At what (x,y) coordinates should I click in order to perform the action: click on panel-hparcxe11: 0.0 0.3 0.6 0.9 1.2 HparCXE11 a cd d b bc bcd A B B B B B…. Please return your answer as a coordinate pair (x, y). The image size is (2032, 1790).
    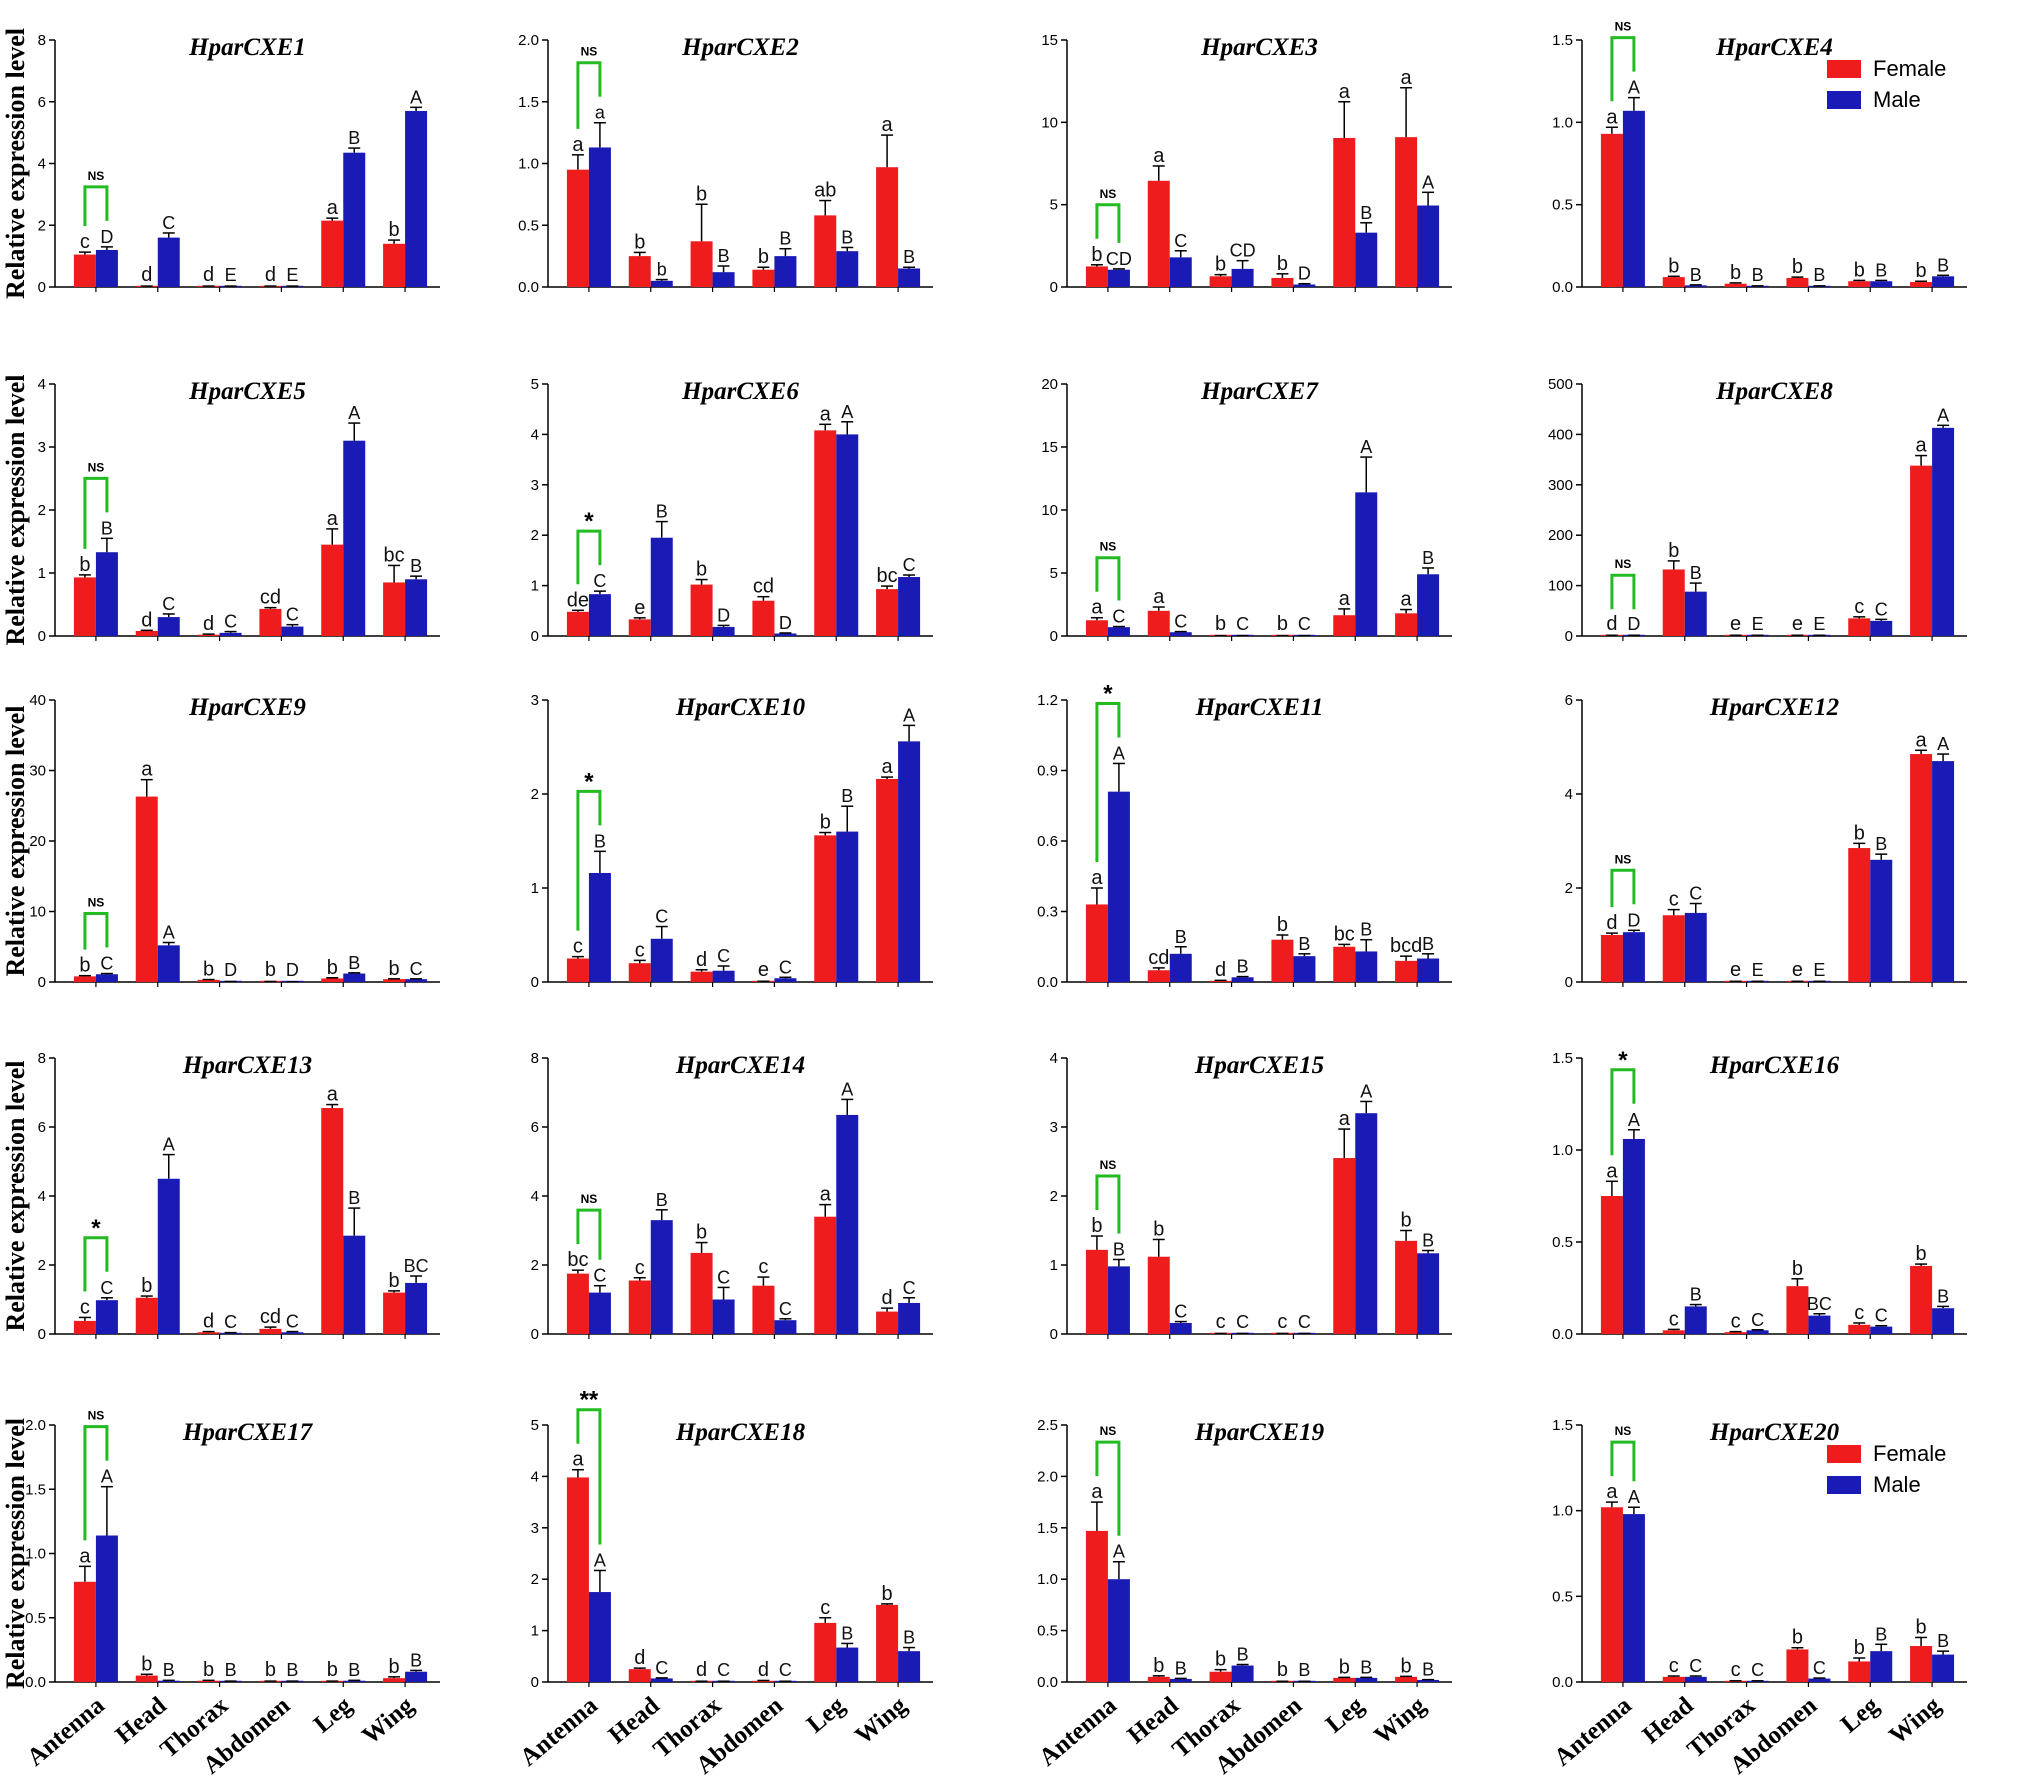
    Looking at the image, I should click on (1244, 835).